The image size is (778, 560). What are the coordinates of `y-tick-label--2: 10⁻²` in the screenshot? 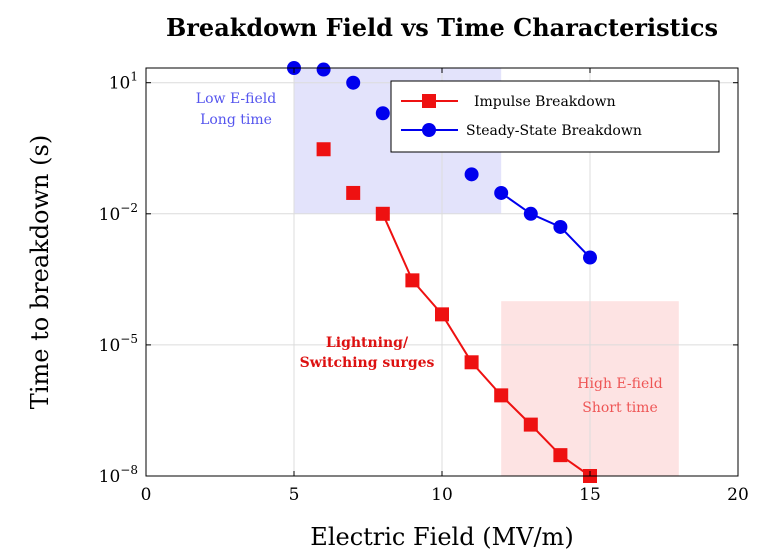 It's located at (118, 213).